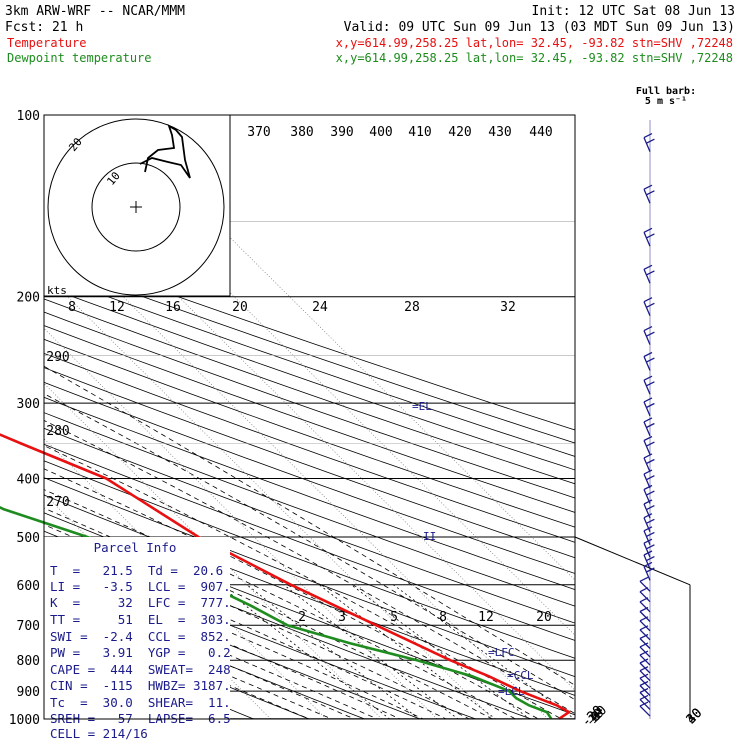 This screenshot has height=740, width=740. Describe the element at coordinates (140, 619) in the screenshot. I see `parcel-row: TT = 51 EL = 303.` at that location.